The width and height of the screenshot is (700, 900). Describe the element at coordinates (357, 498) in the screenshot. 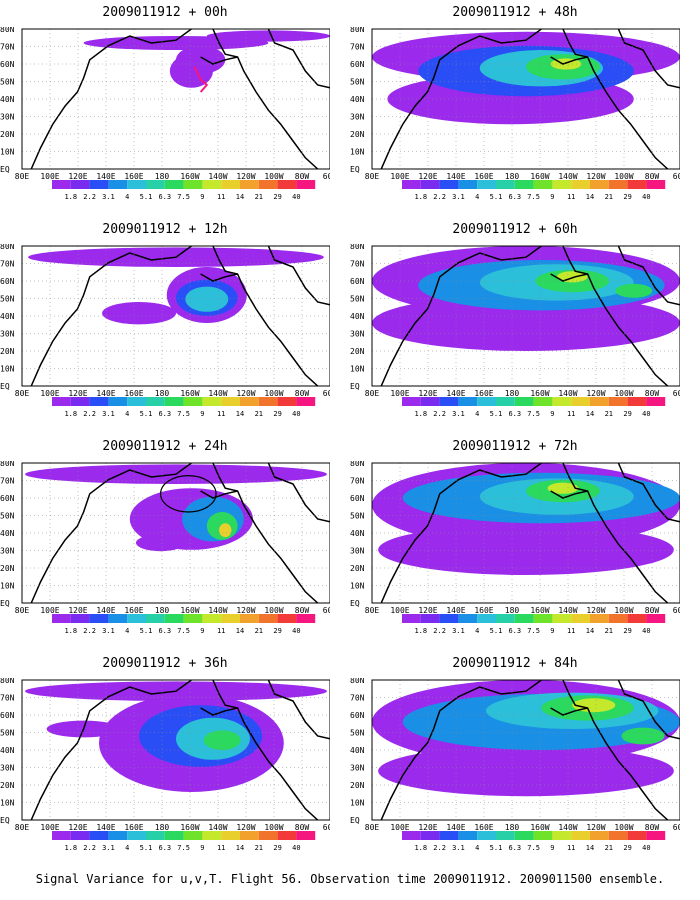

I see `lat-tick-label: 60N` at that location.